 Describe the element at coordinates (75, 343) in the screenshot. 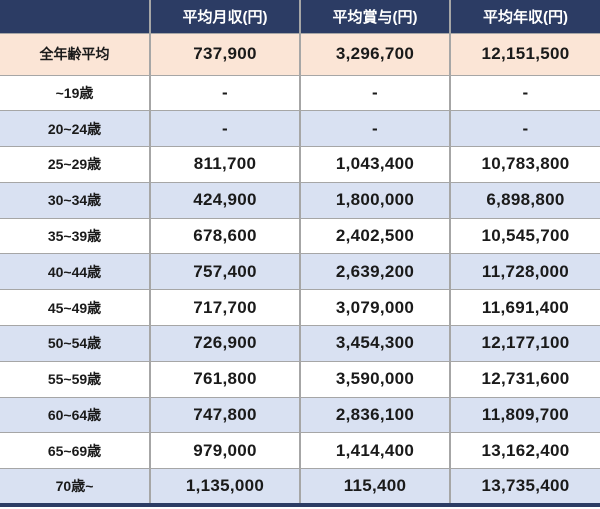

I see `row-label: 50~54歳` at that location.